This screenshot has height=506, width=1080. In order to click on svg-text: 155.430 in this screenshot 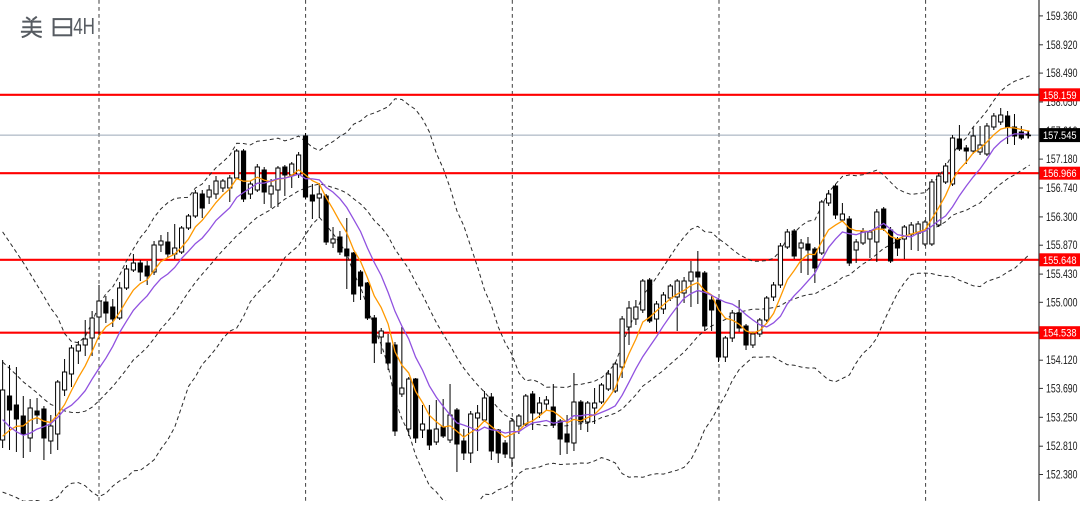, I will do `click(1062, 274)`.